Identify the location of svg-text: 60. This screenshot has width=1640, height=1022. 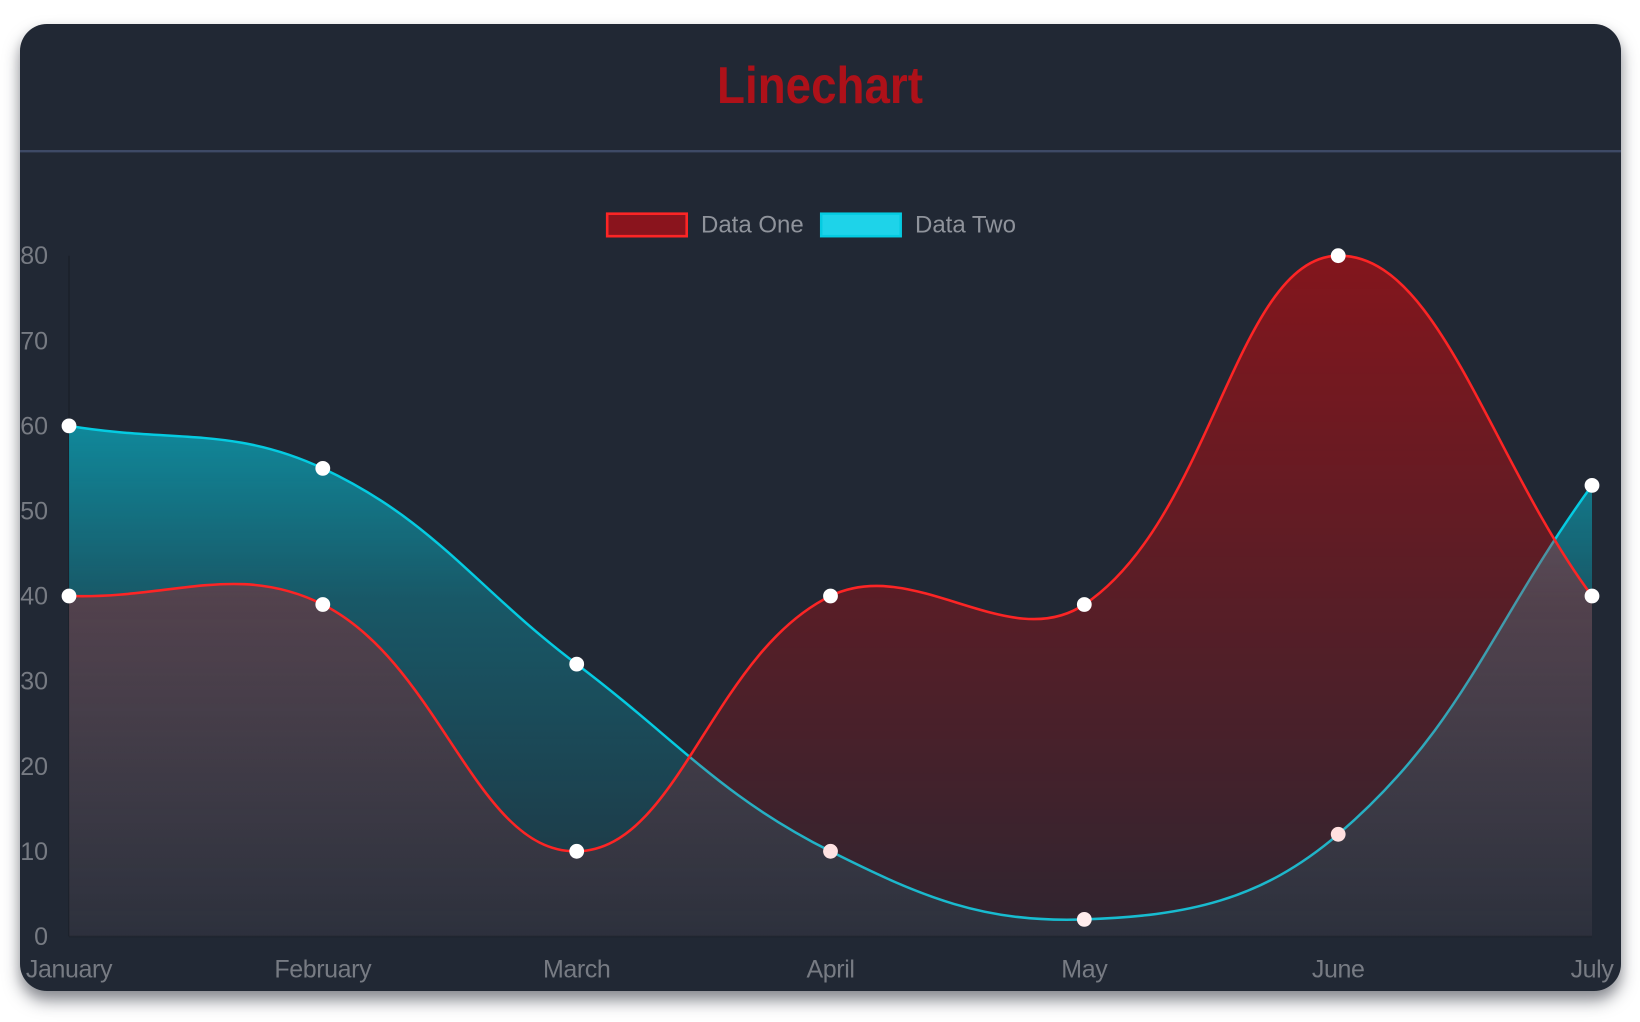
(34, 426).